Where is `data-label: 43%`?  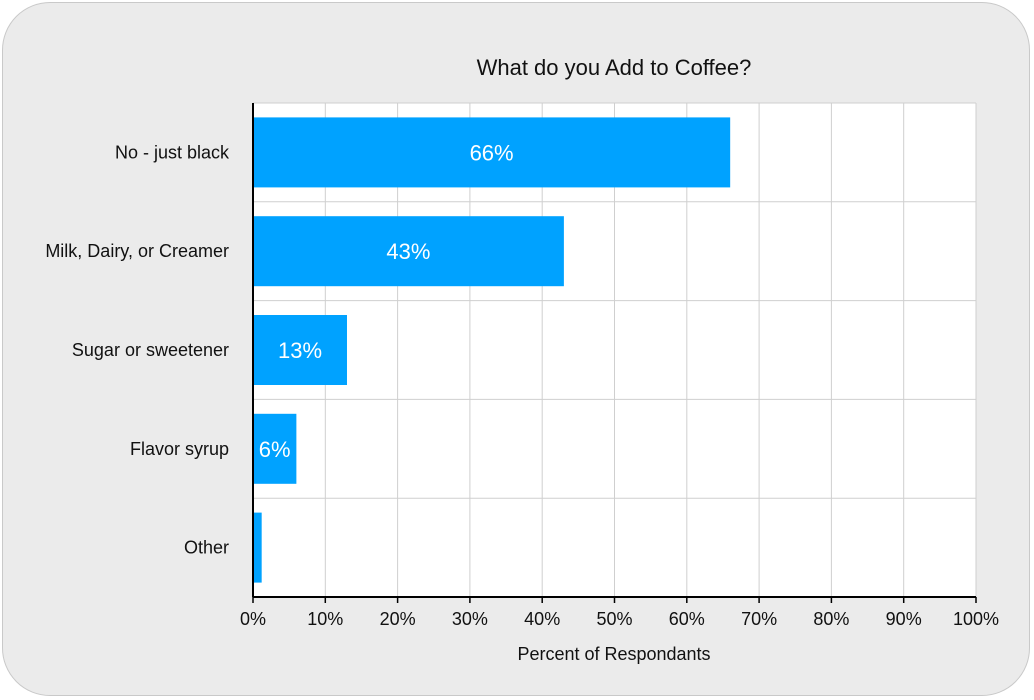 data-label: 43% is located at coordinates (408, 251).